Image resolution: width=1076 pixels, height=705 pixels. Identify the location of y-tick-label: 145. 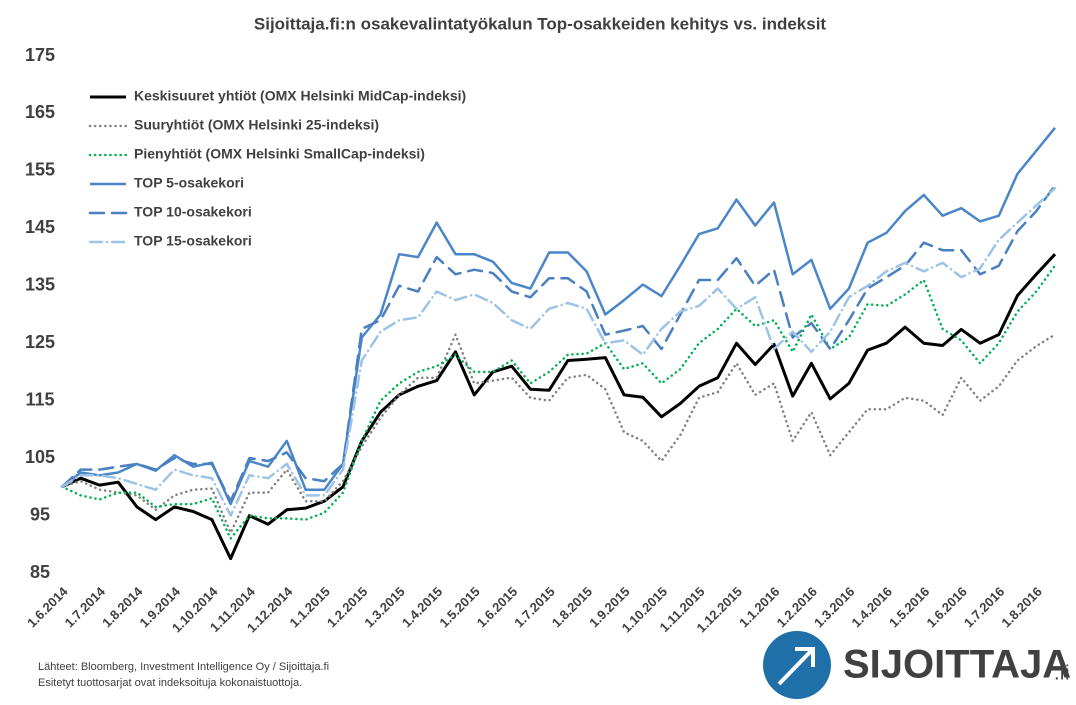
(40, 227).